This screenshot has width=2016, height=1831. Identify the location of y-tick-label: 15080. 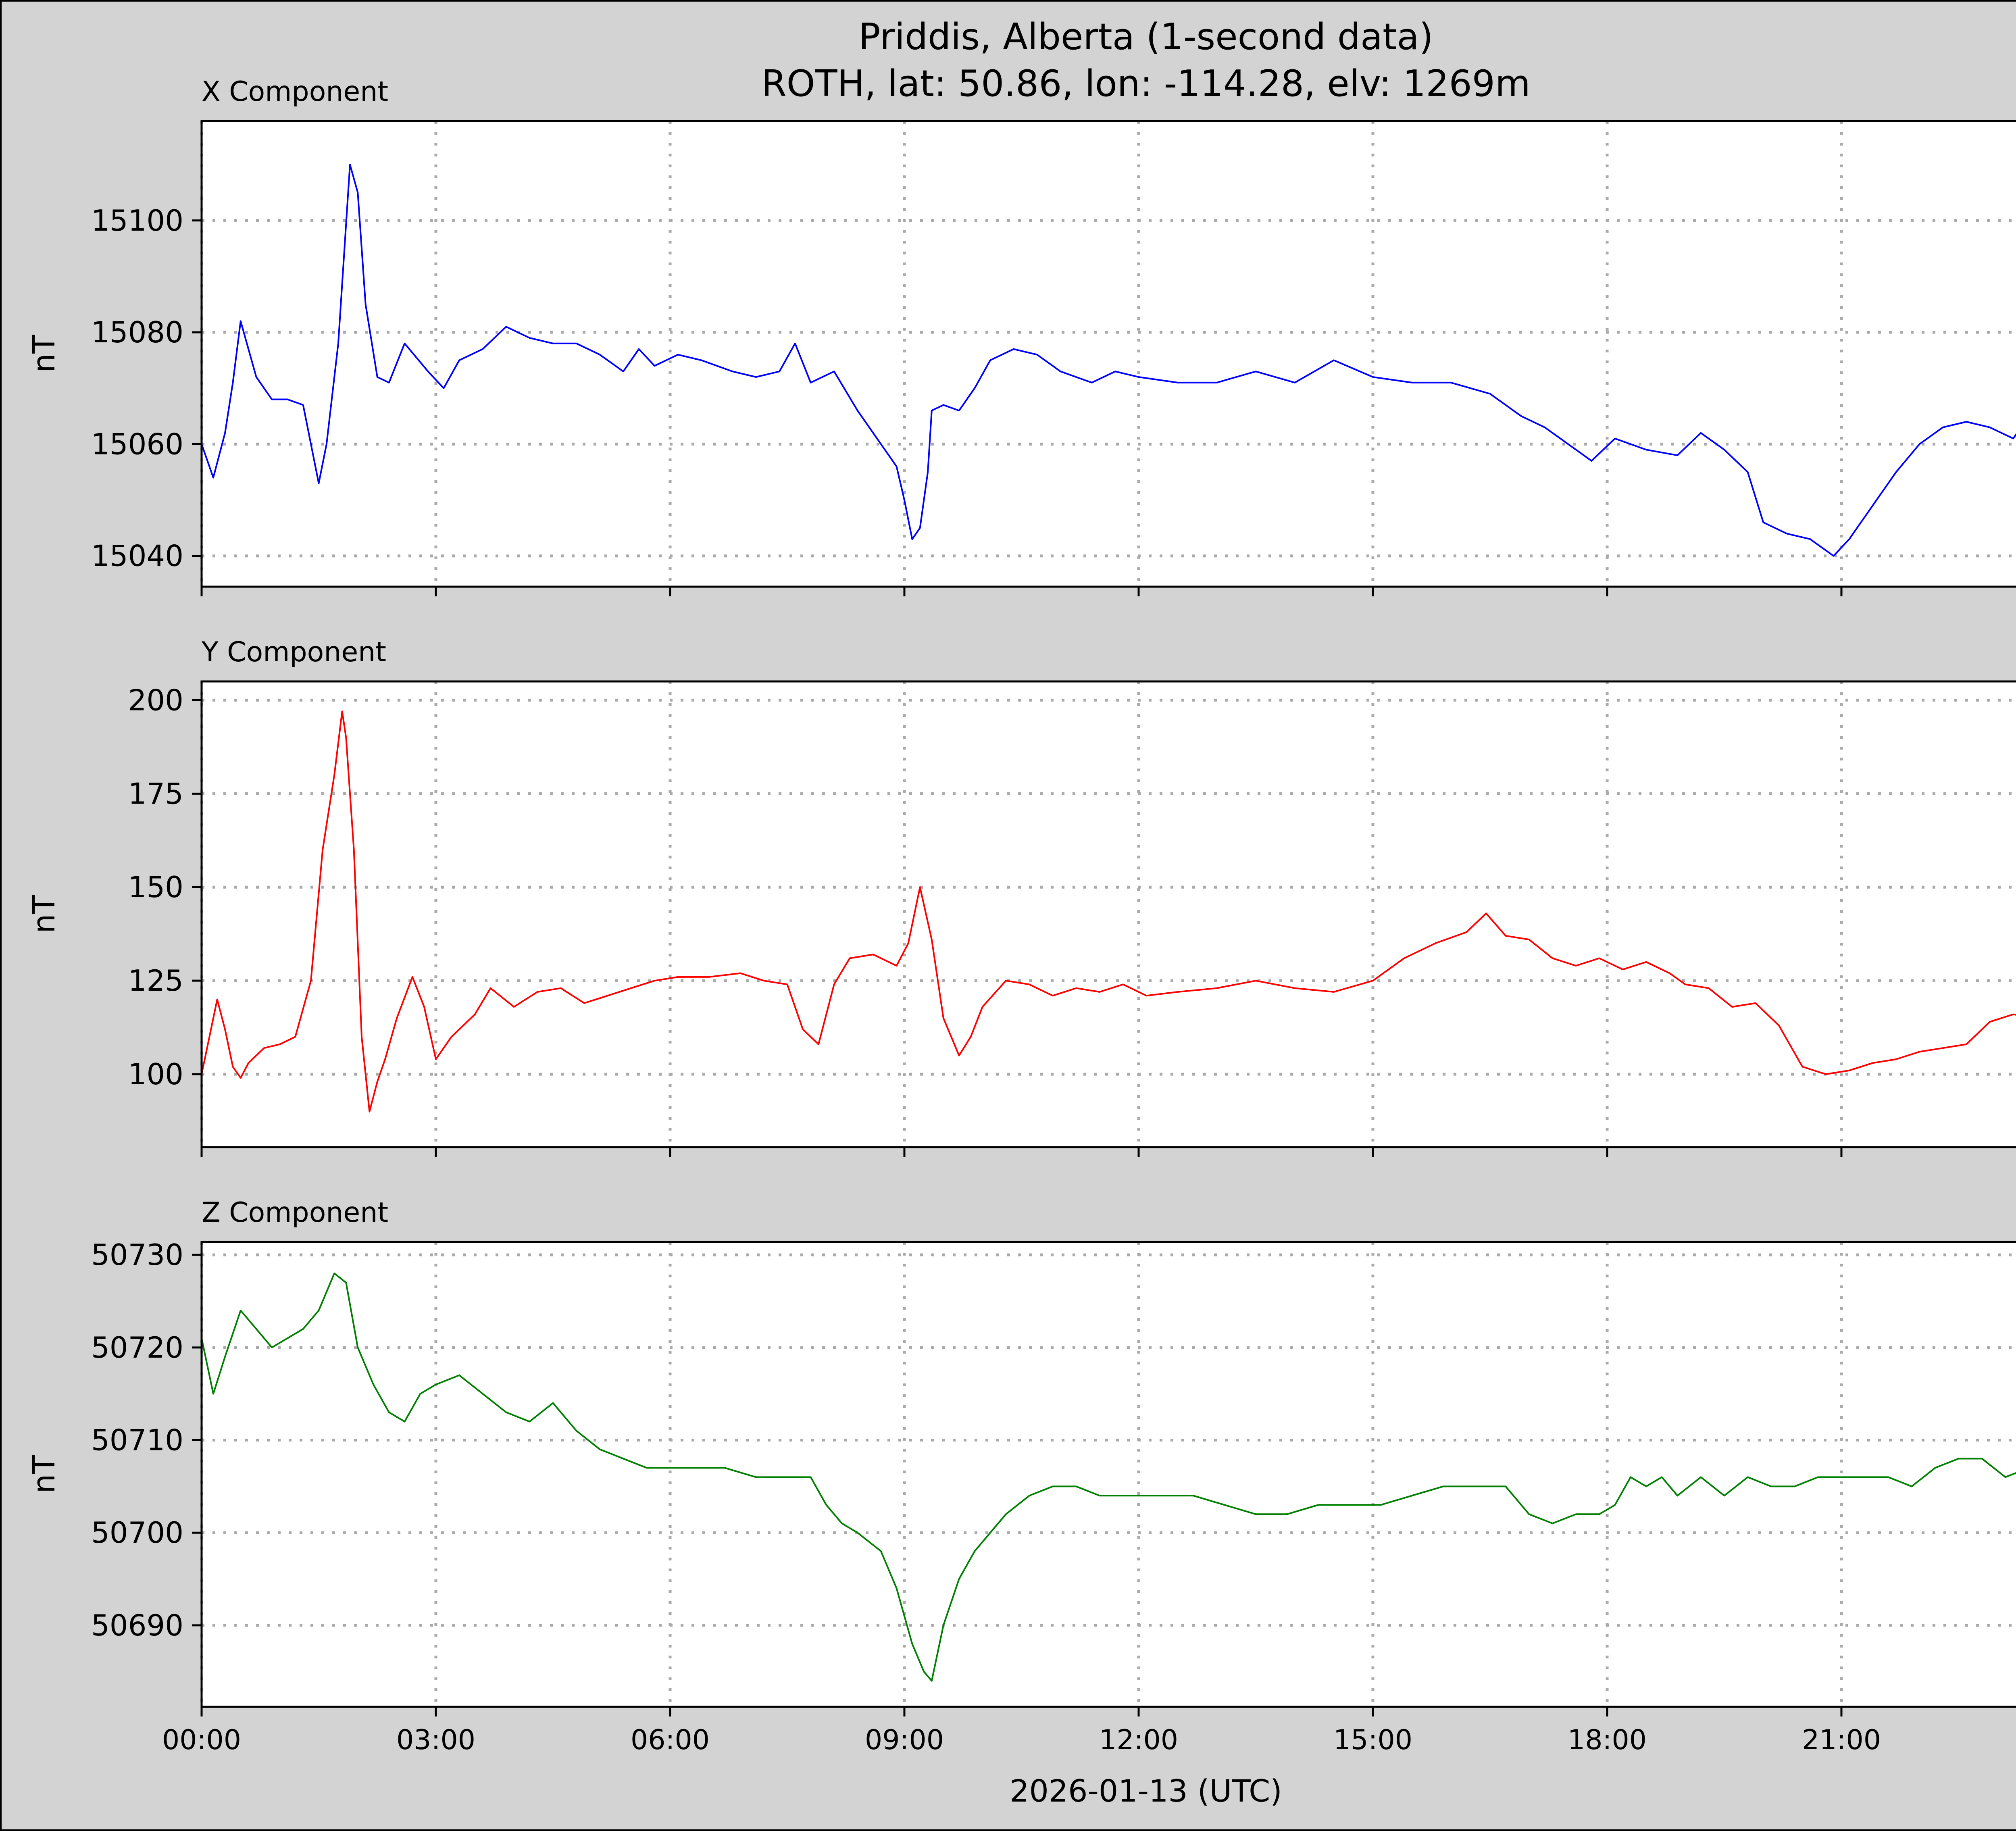
(137, 332).